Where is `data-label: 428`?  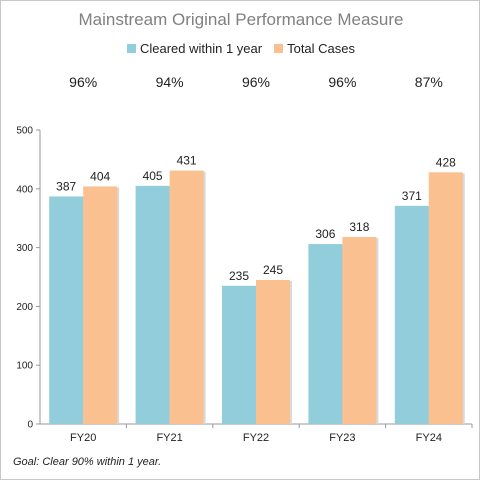 data-label: 428 is located at coordinates (446, 162).